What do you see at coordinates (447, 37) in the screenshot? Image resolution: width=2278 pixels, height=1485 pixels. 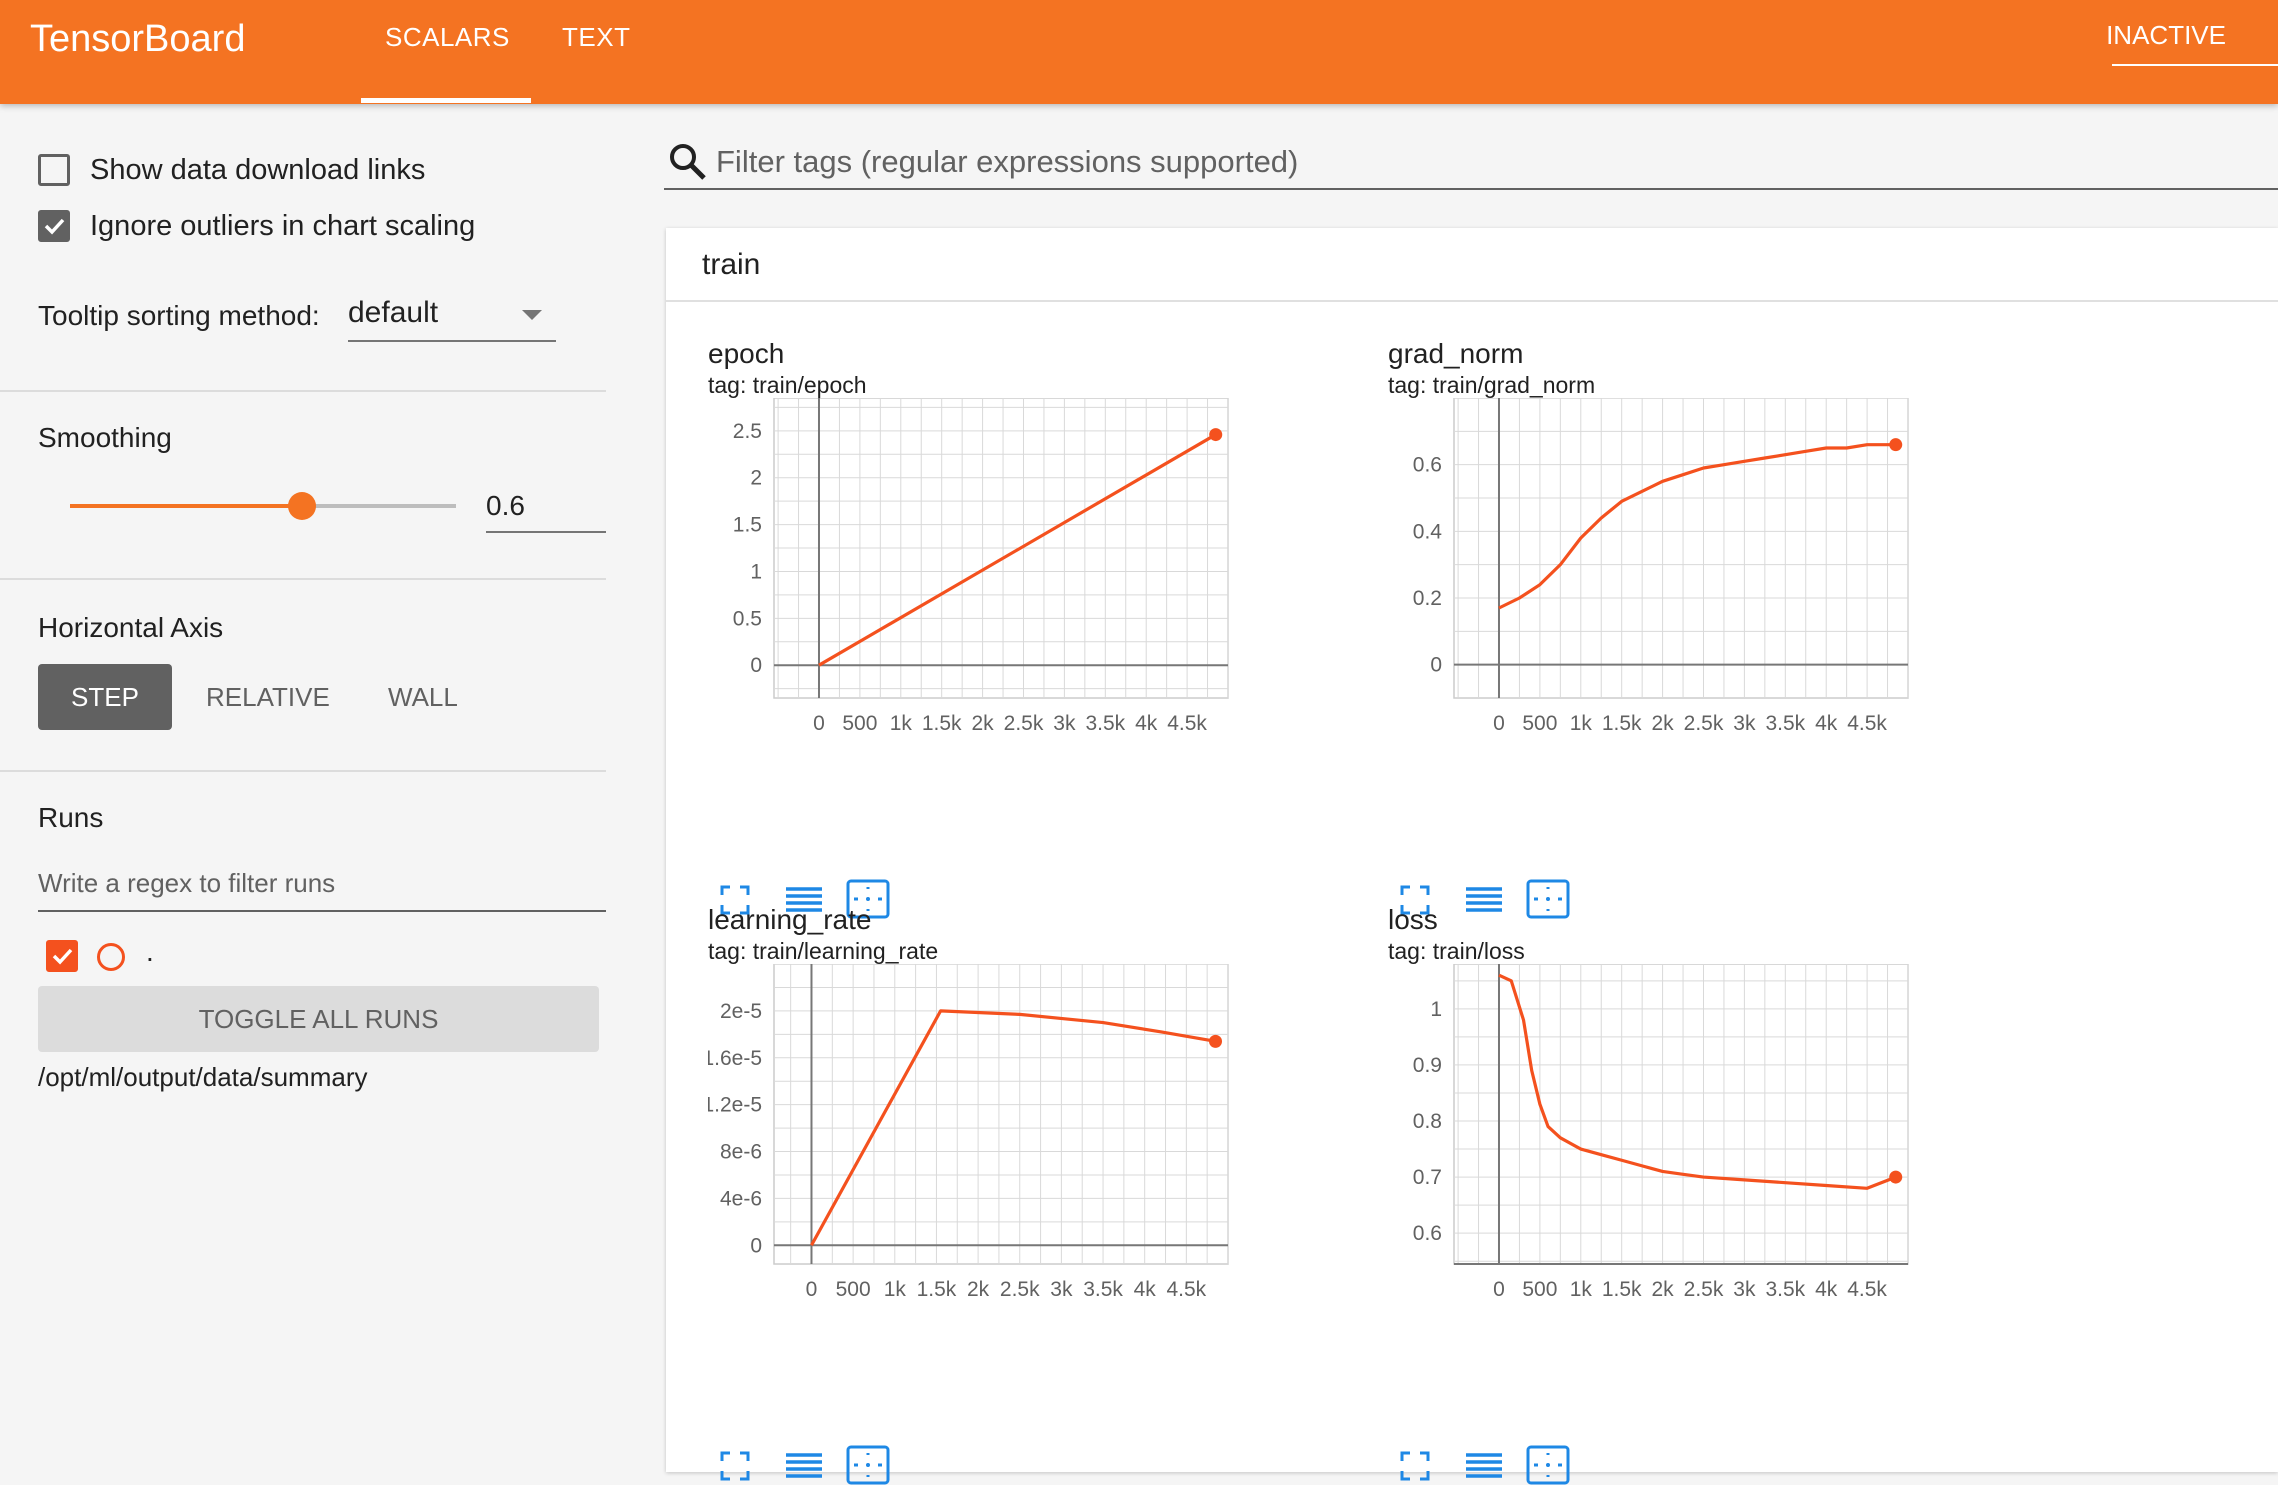 I see `tab-scalars: SCALARS` at bounding box center [447, 37].